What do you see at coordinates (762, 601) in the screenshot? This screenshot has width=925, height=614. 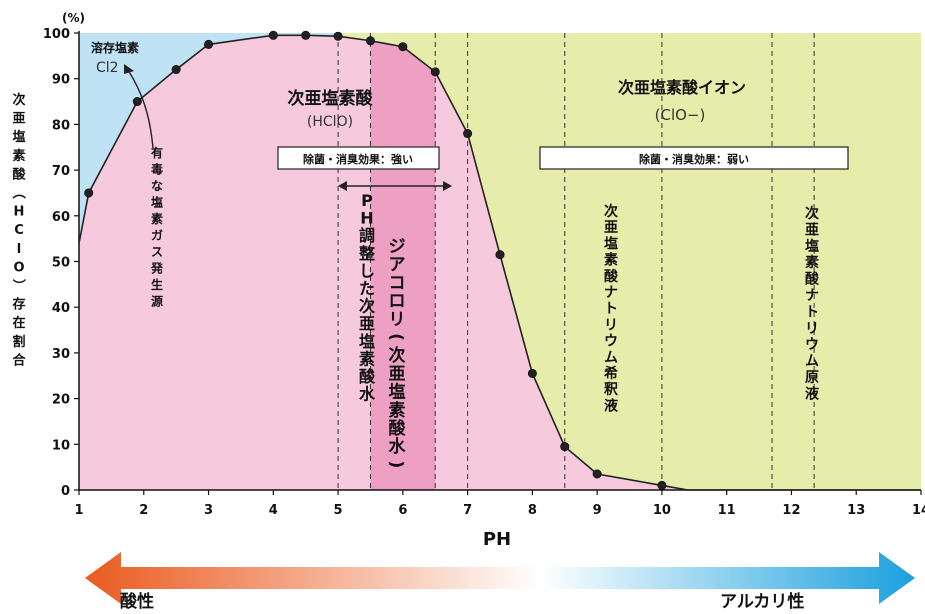 I see `alkali-label: アルカリ性` at bounding box center [762, 601].